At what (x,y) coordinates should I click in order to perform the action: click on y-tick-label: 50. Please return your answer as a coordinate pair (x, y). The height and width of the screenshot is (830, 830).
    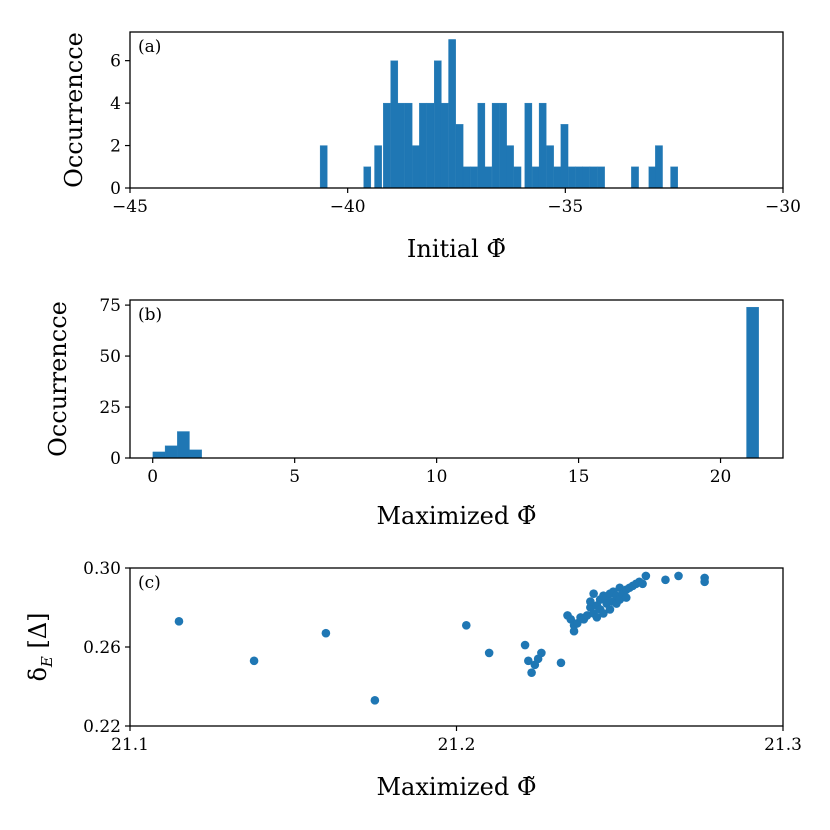
    Looking at the image, I should click on (110, 357).